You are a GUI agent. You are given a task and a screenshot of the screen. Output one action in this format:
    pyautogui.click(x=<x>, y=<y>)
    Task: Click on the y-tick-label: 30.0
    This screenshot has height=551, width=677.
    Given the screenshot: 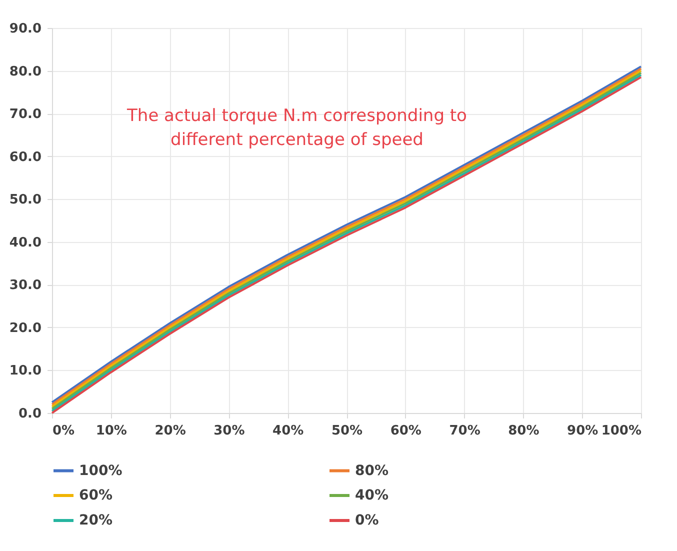 What is the action you would take?
    pyautogui.click(x=25, y=286)
    